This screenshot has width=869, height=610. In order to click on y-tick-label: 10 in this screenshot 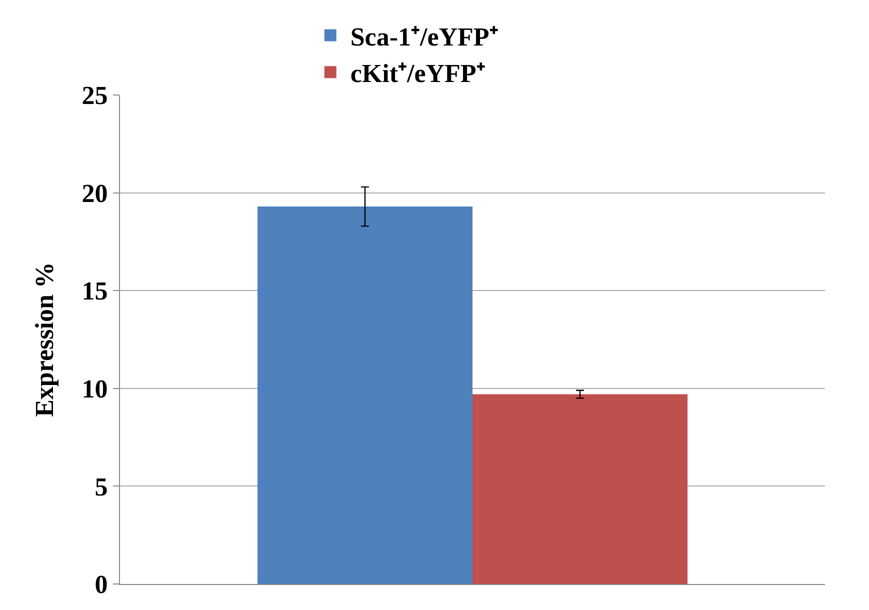, I will do `click(95, 389)`.